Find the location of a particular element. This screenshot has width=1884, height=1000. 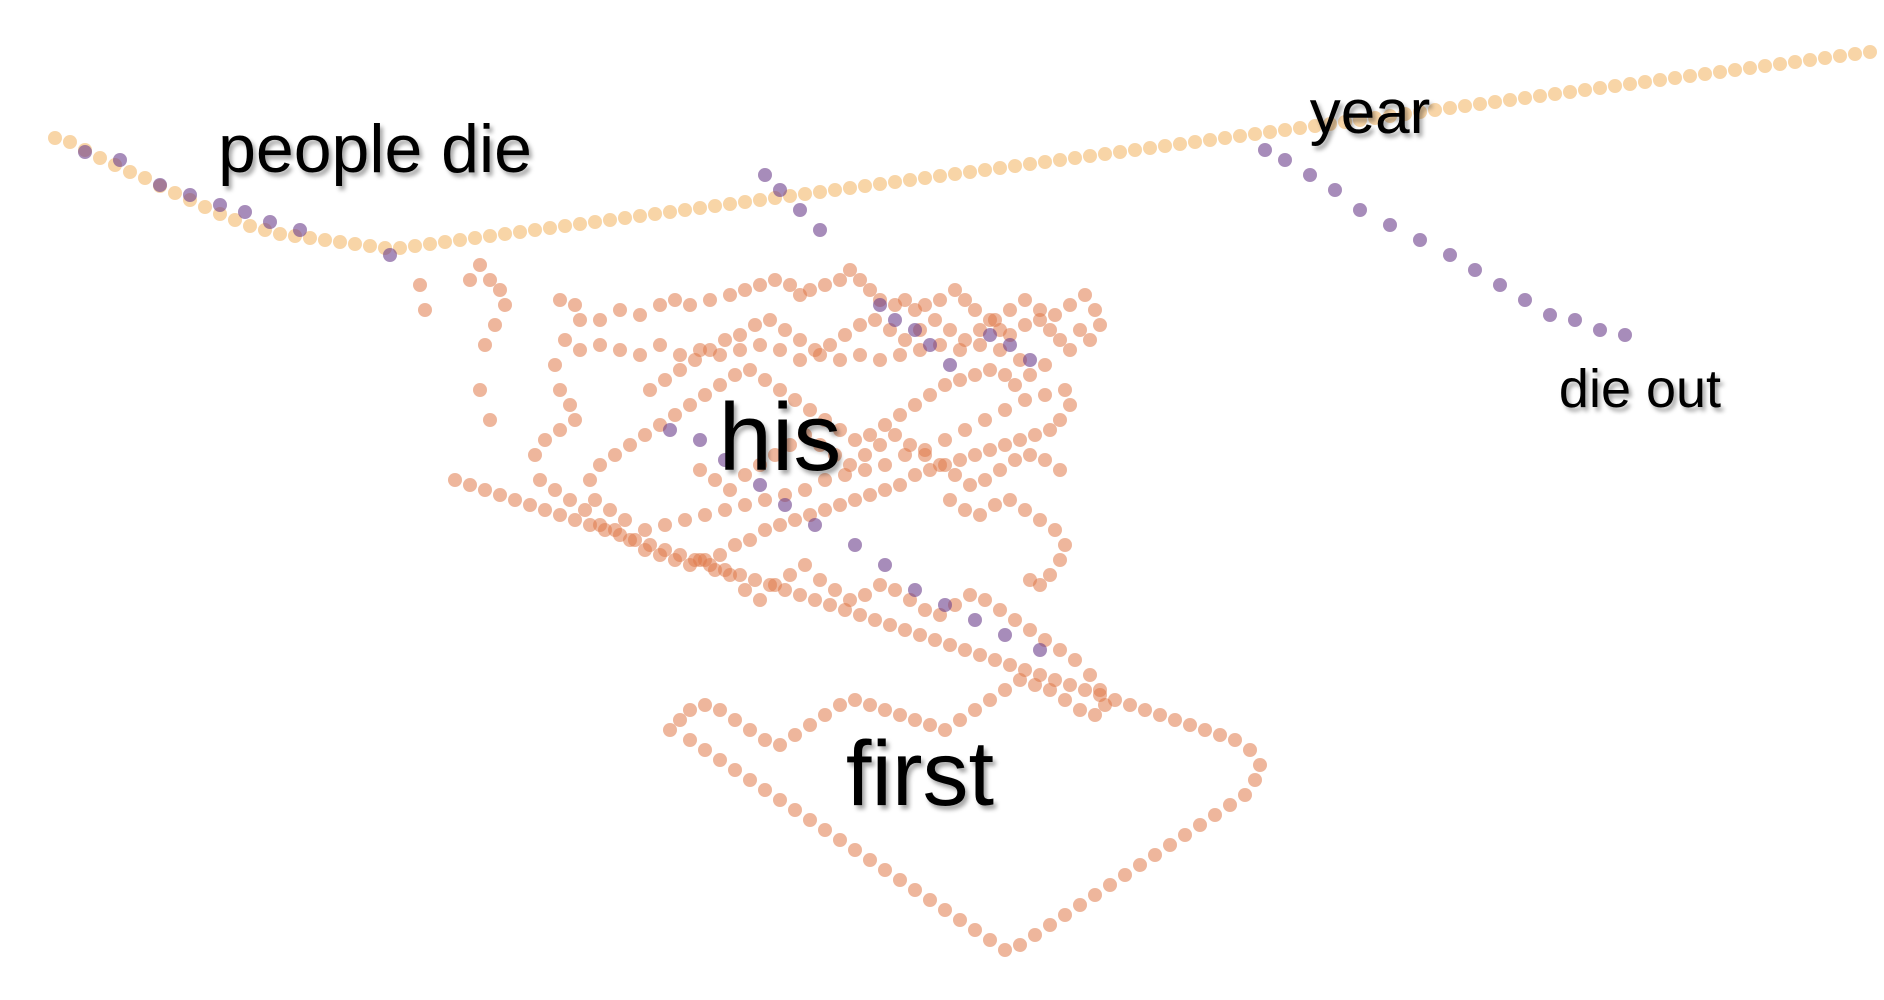

cluster-label-year: year is located at coordinates (1370, 112).